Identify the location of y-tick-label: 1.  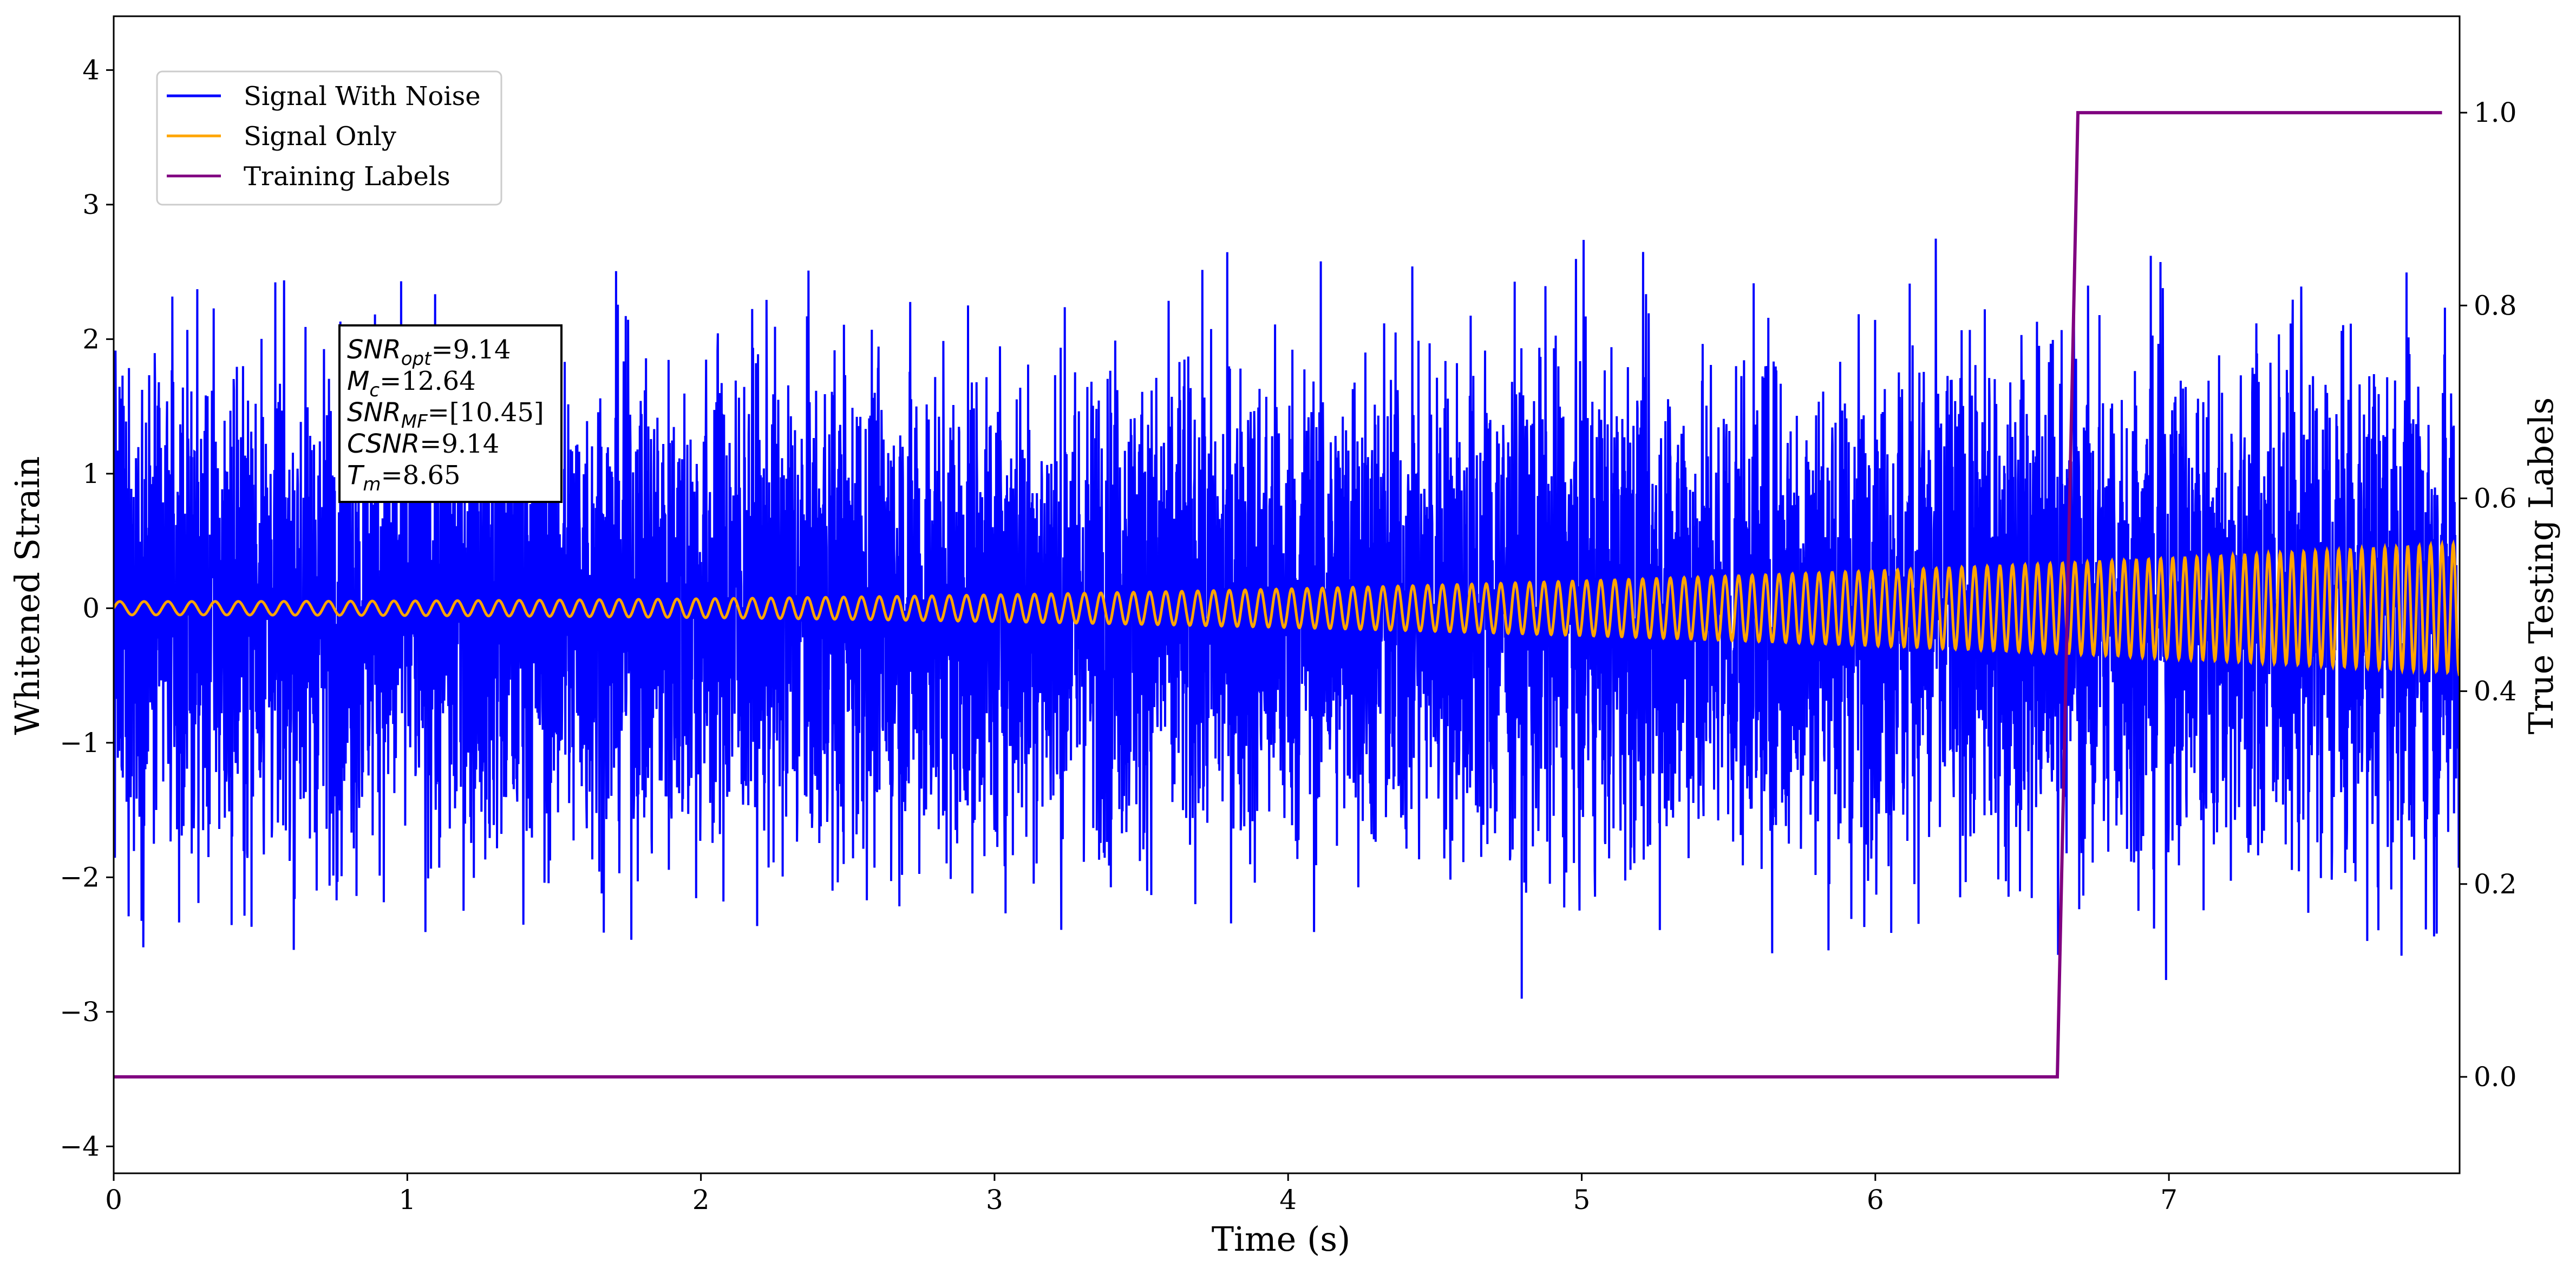
(91, 473).